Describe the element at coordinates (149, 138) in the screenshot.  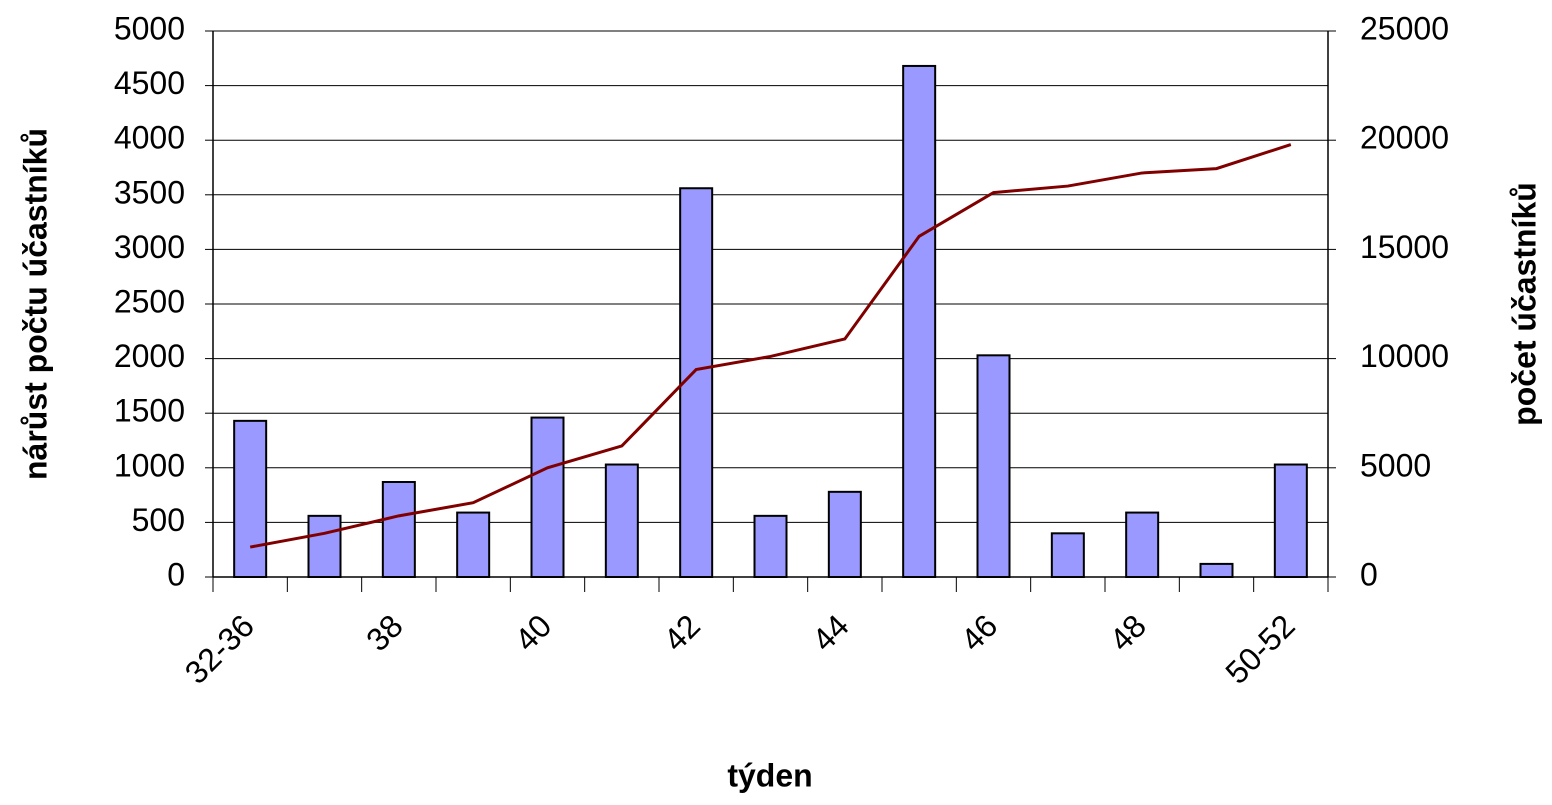
I see `y-tick-label: 4000` at that location.